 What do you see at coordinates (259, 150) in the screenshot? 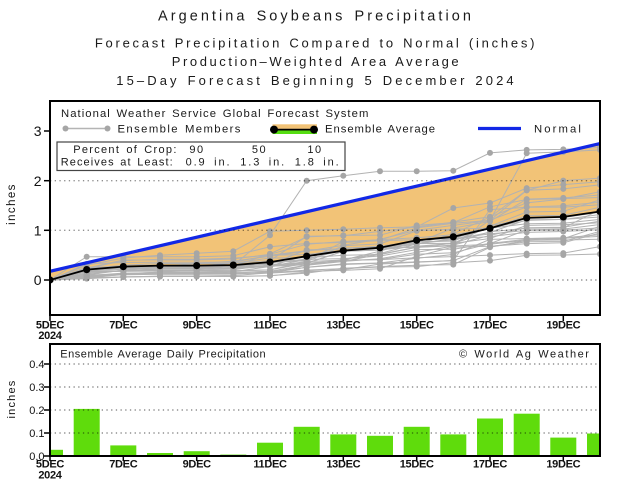
I see `svg-text: 50` at bounding box center [259, 150].